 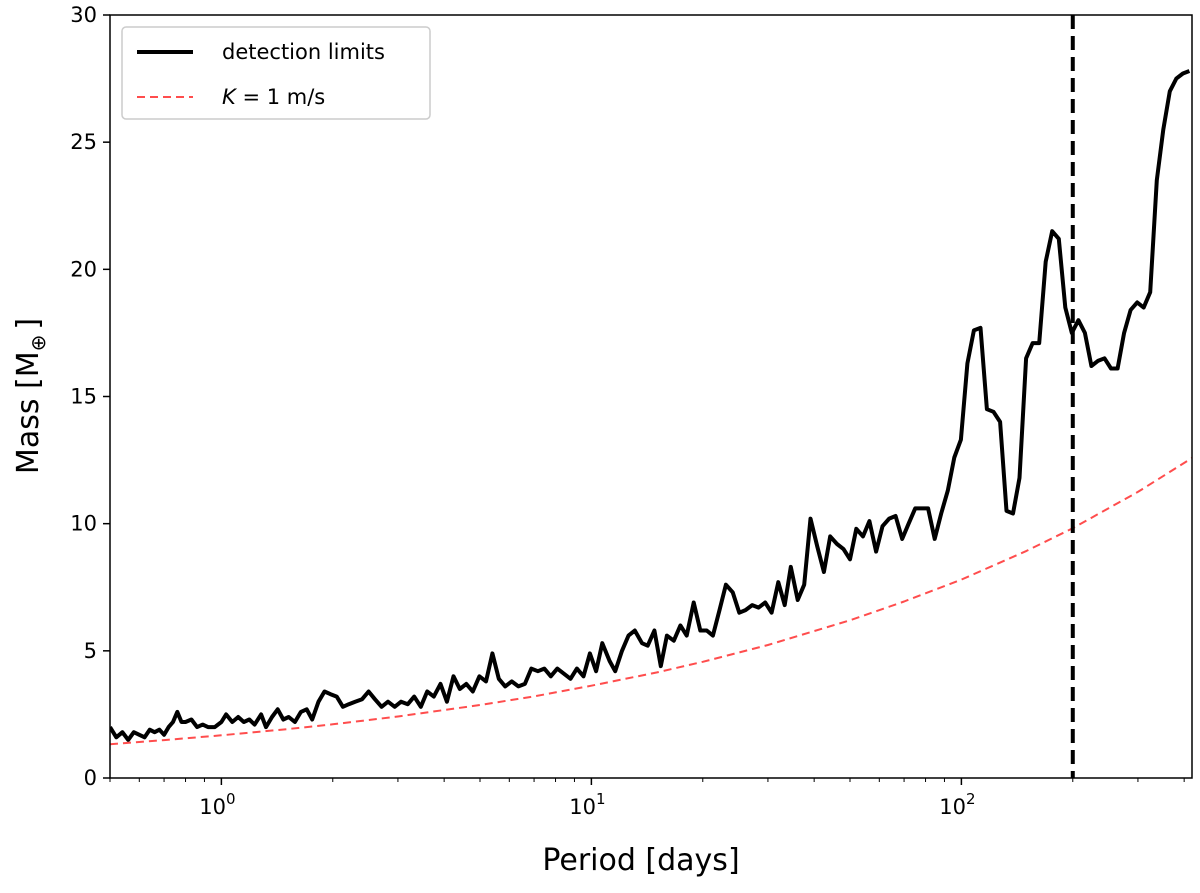 What do you see at coordinates (30, 396) in the screenshot?
I see `y-axis-label: Mass [M⊕]` at bounding box center [30, 396].